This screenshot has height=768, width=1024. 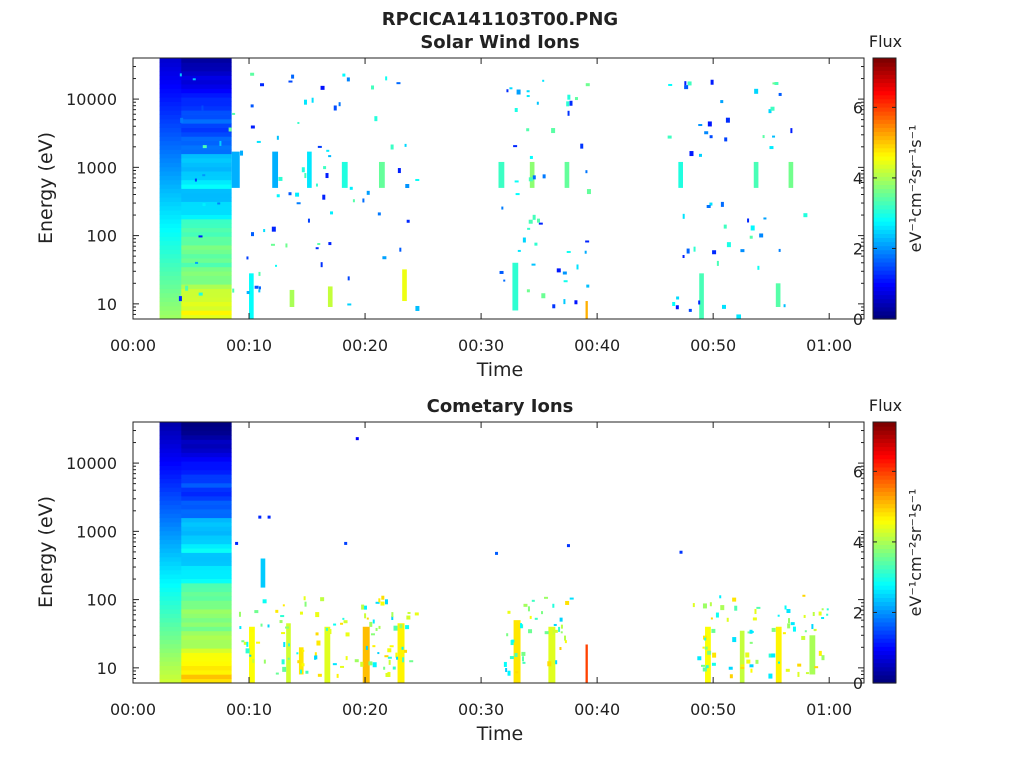 I want to click on x-tick-label: 00:50, so click(x=713, y=709).